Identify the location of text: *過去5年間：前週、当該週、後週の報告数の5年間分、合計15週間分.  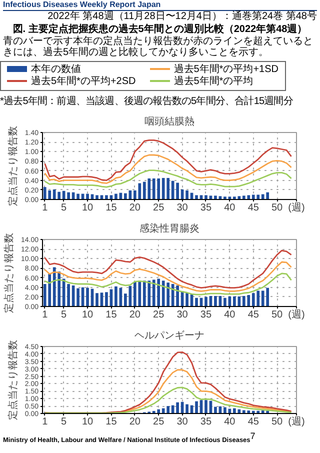
(146, 101).